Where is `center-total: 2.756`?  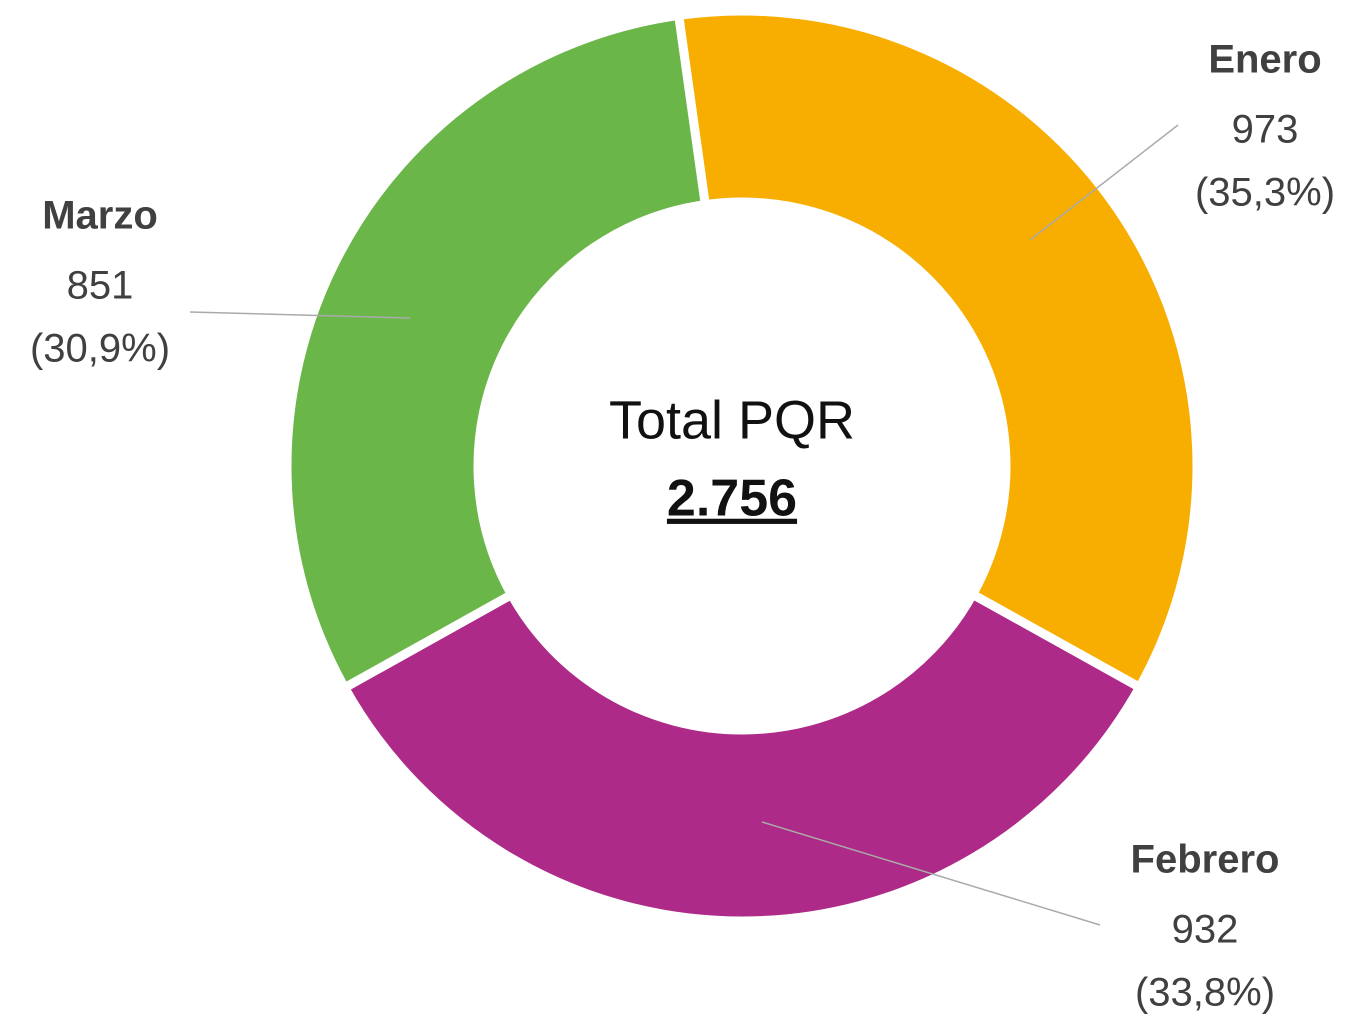
center-total: 2.756 is located at coordinates (732, 499).